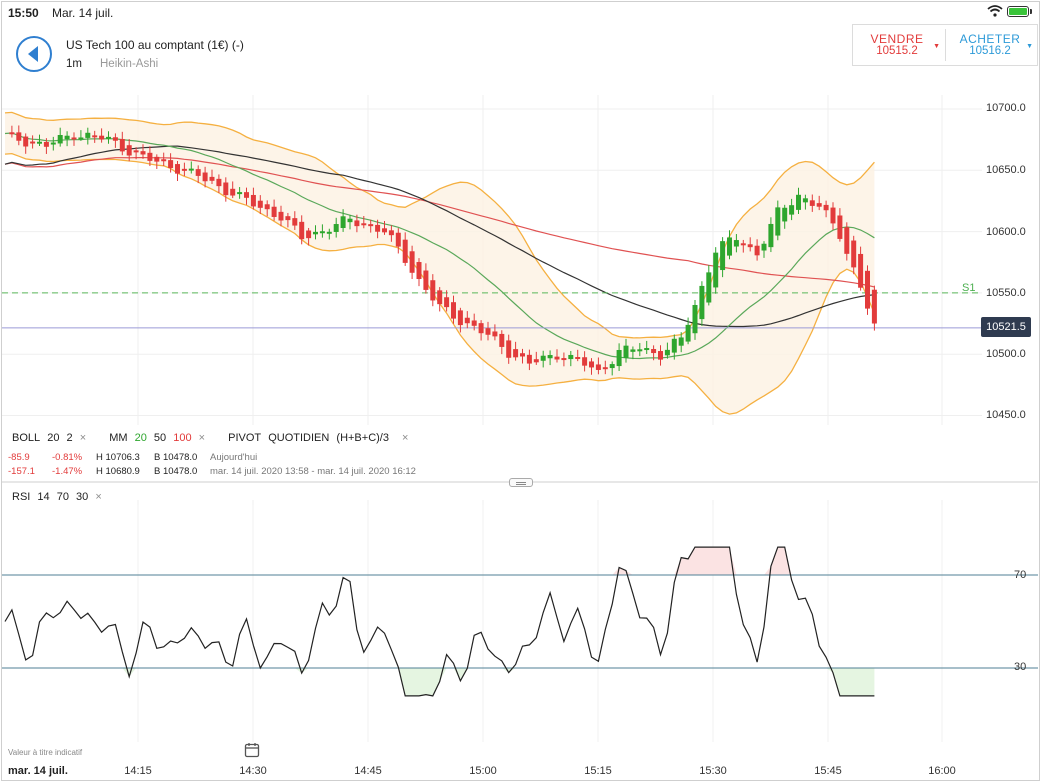 The image size is (1043, 784). I want to click on boll-close-icon: ×, so click(83, 438).